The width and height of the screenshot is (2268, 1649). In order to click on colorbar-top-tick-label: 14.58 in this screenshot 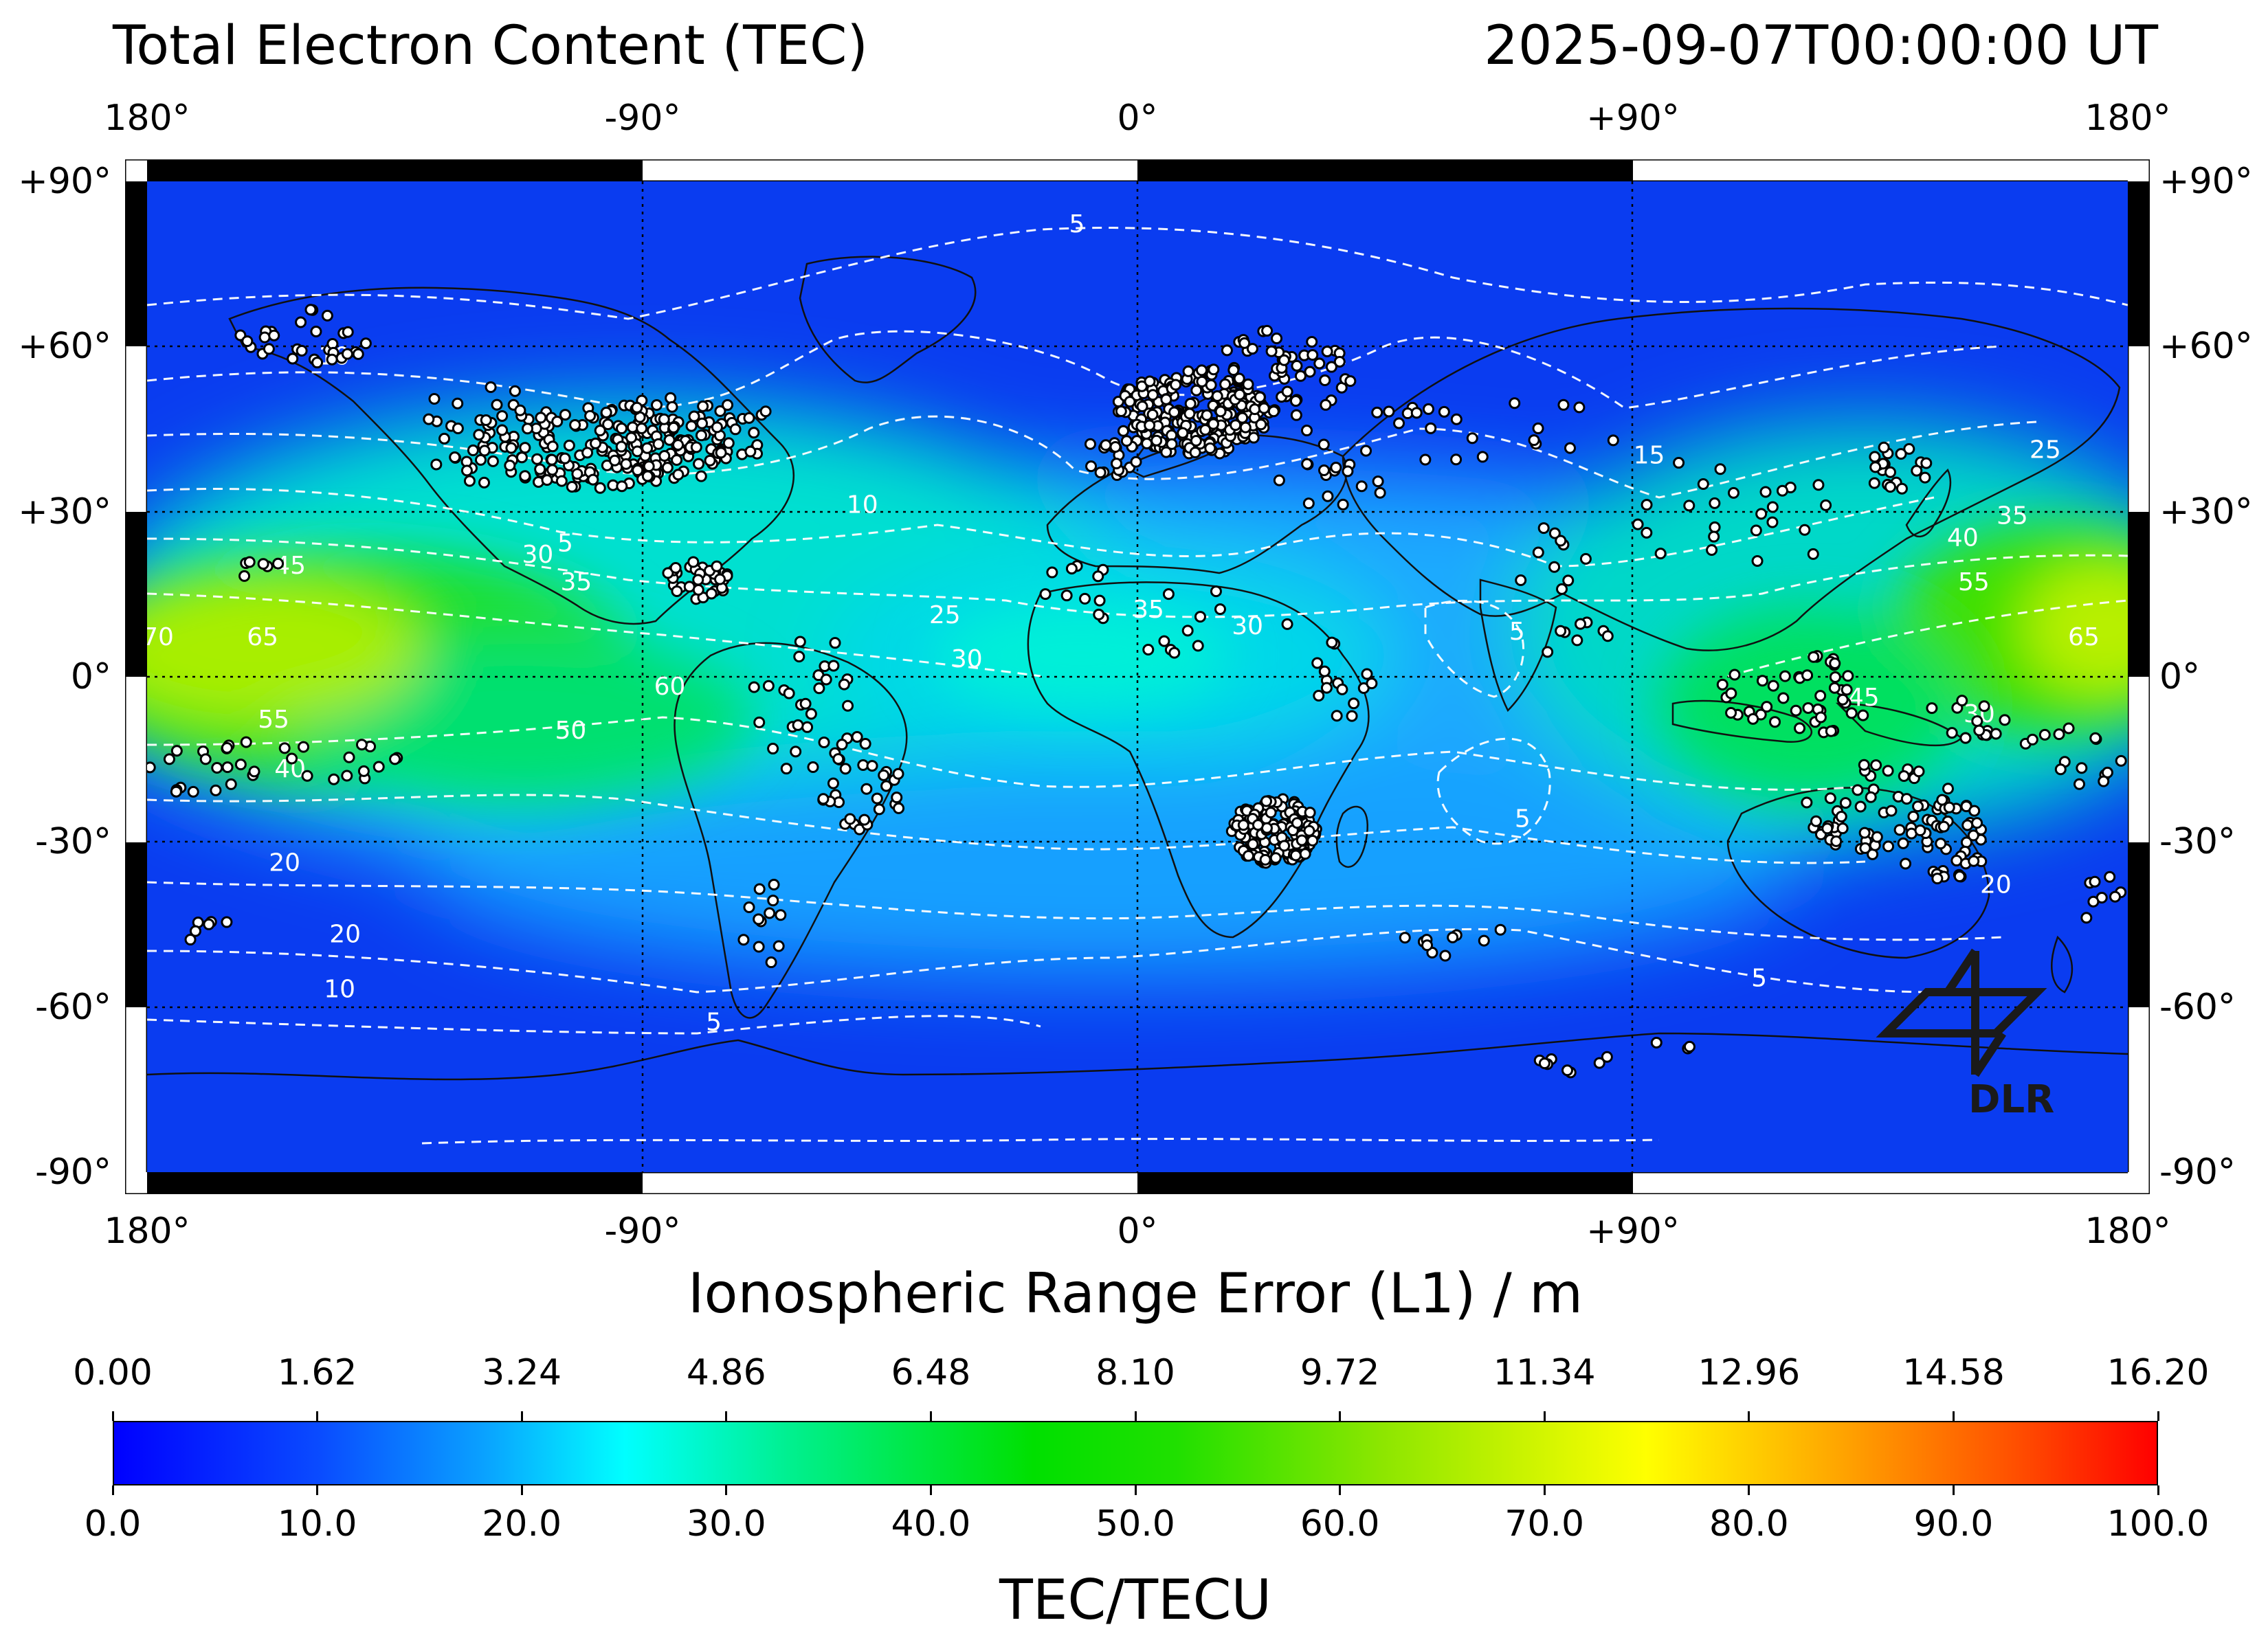, I will do `click(1953, 1372)`.